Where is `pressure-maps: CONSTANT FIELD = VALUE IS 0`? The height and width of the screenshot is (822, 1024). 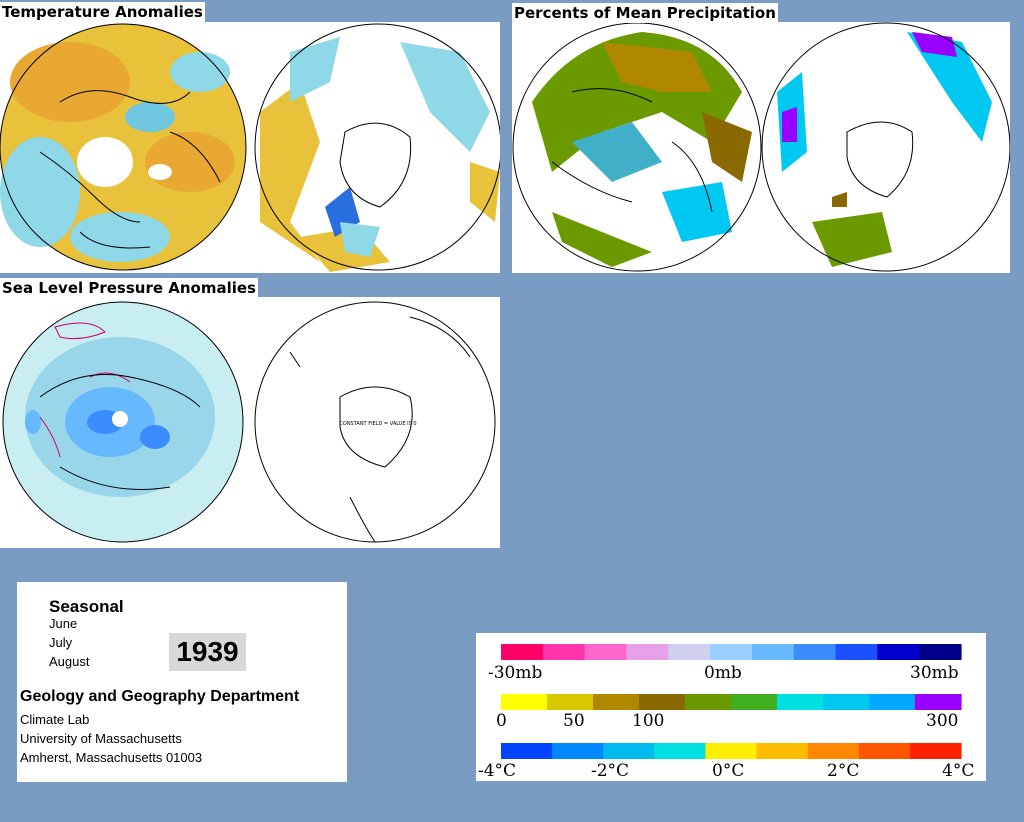 pressure-maps: CONSTANT FIELD = VALUE IS 0 is located at coordinates (249, 422).